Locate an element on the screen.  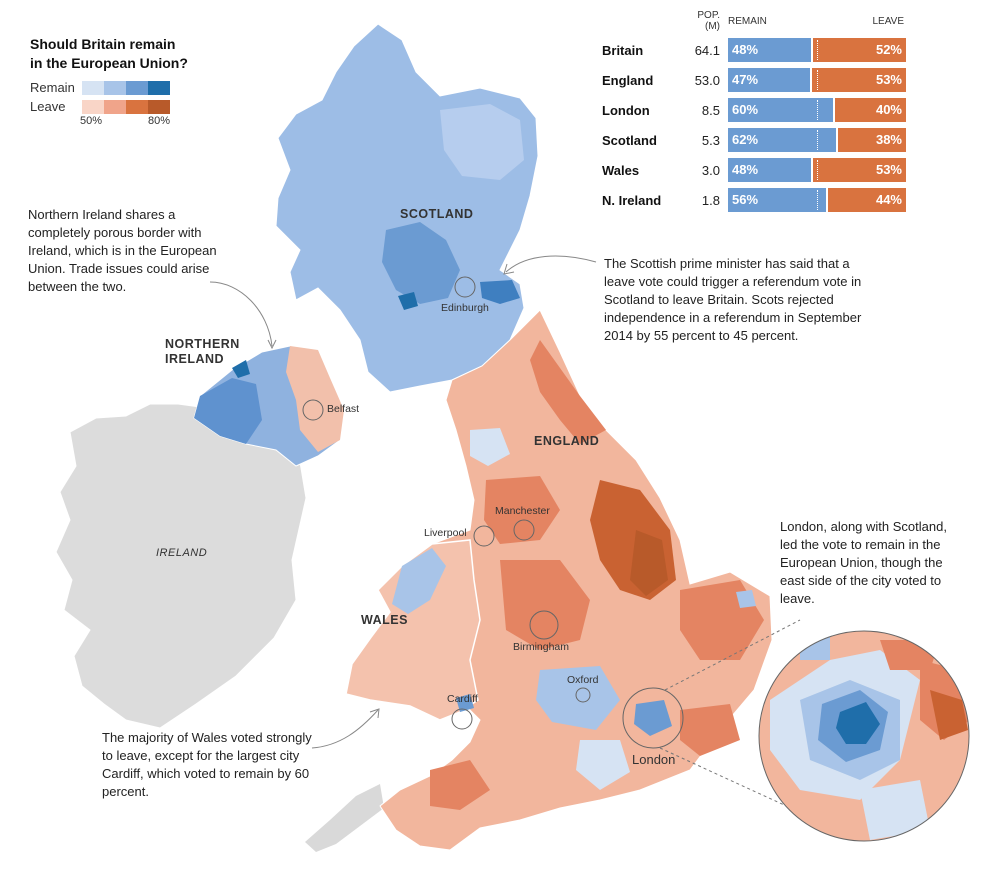
label-liverpool: Liverpool is located at coordinates (445, 533).